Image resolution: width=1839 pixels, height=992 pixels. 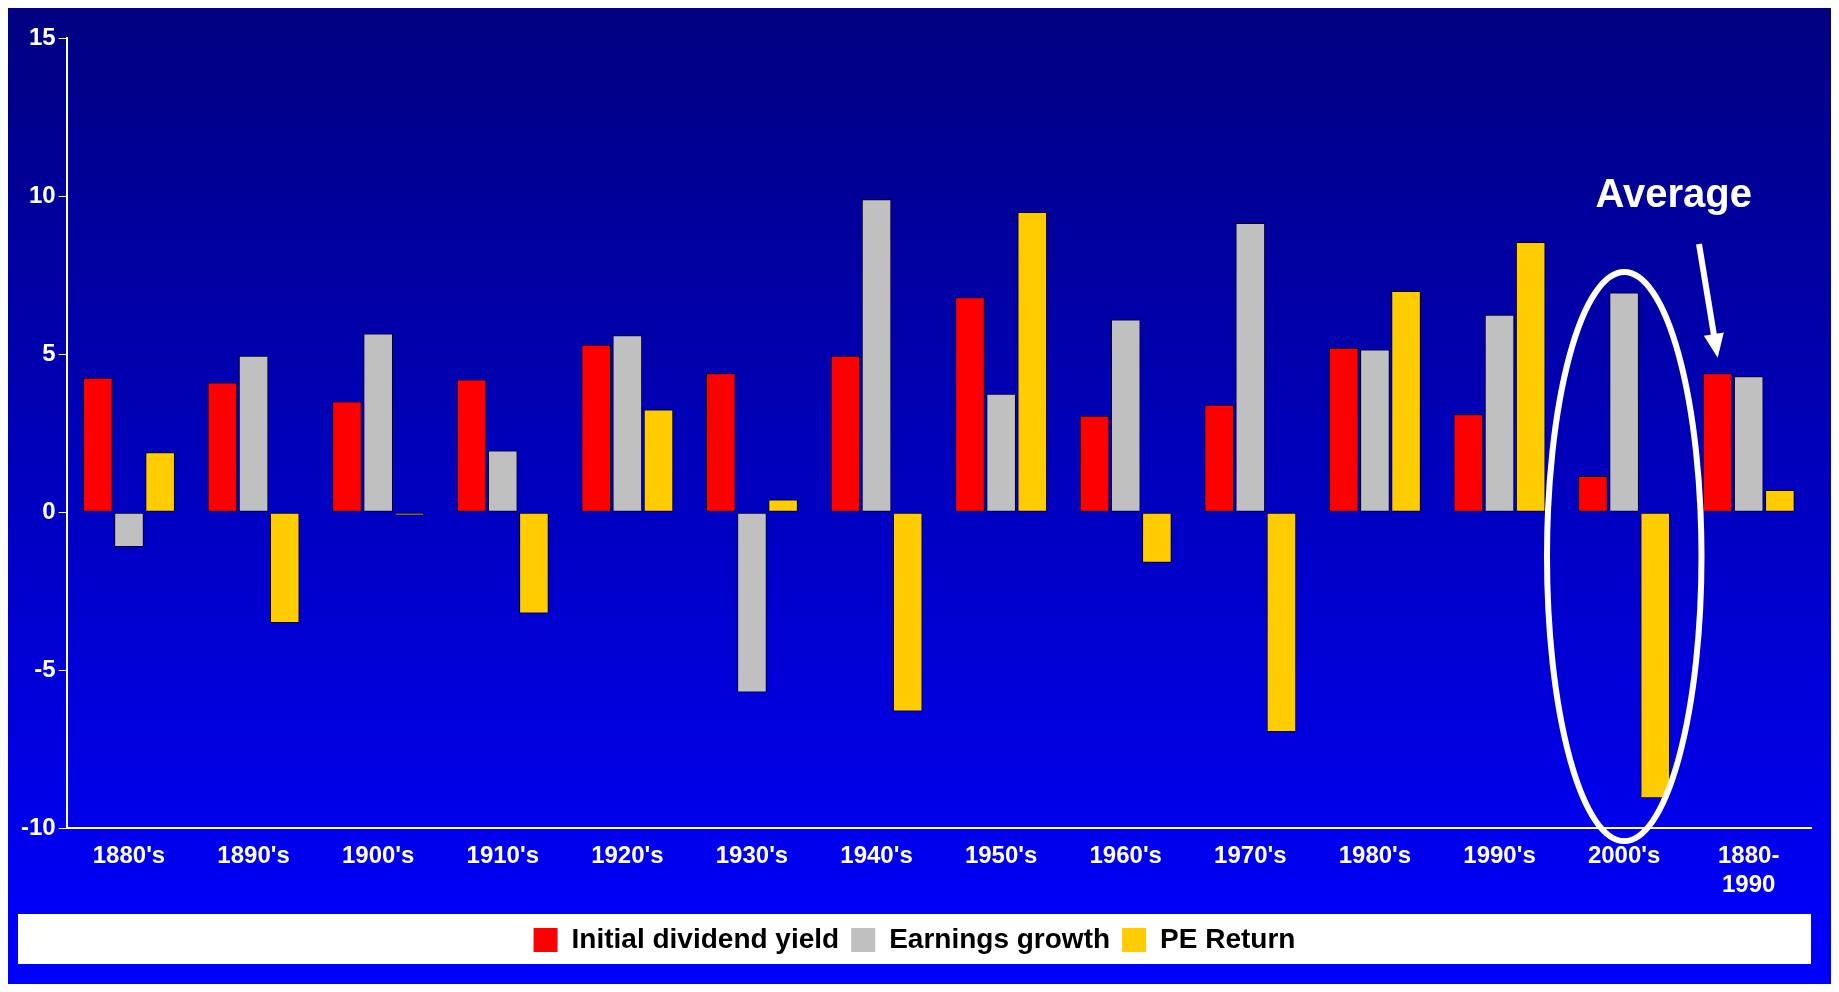 I want to click on x-tick-label: 1940's, so click(x=876, y=855).